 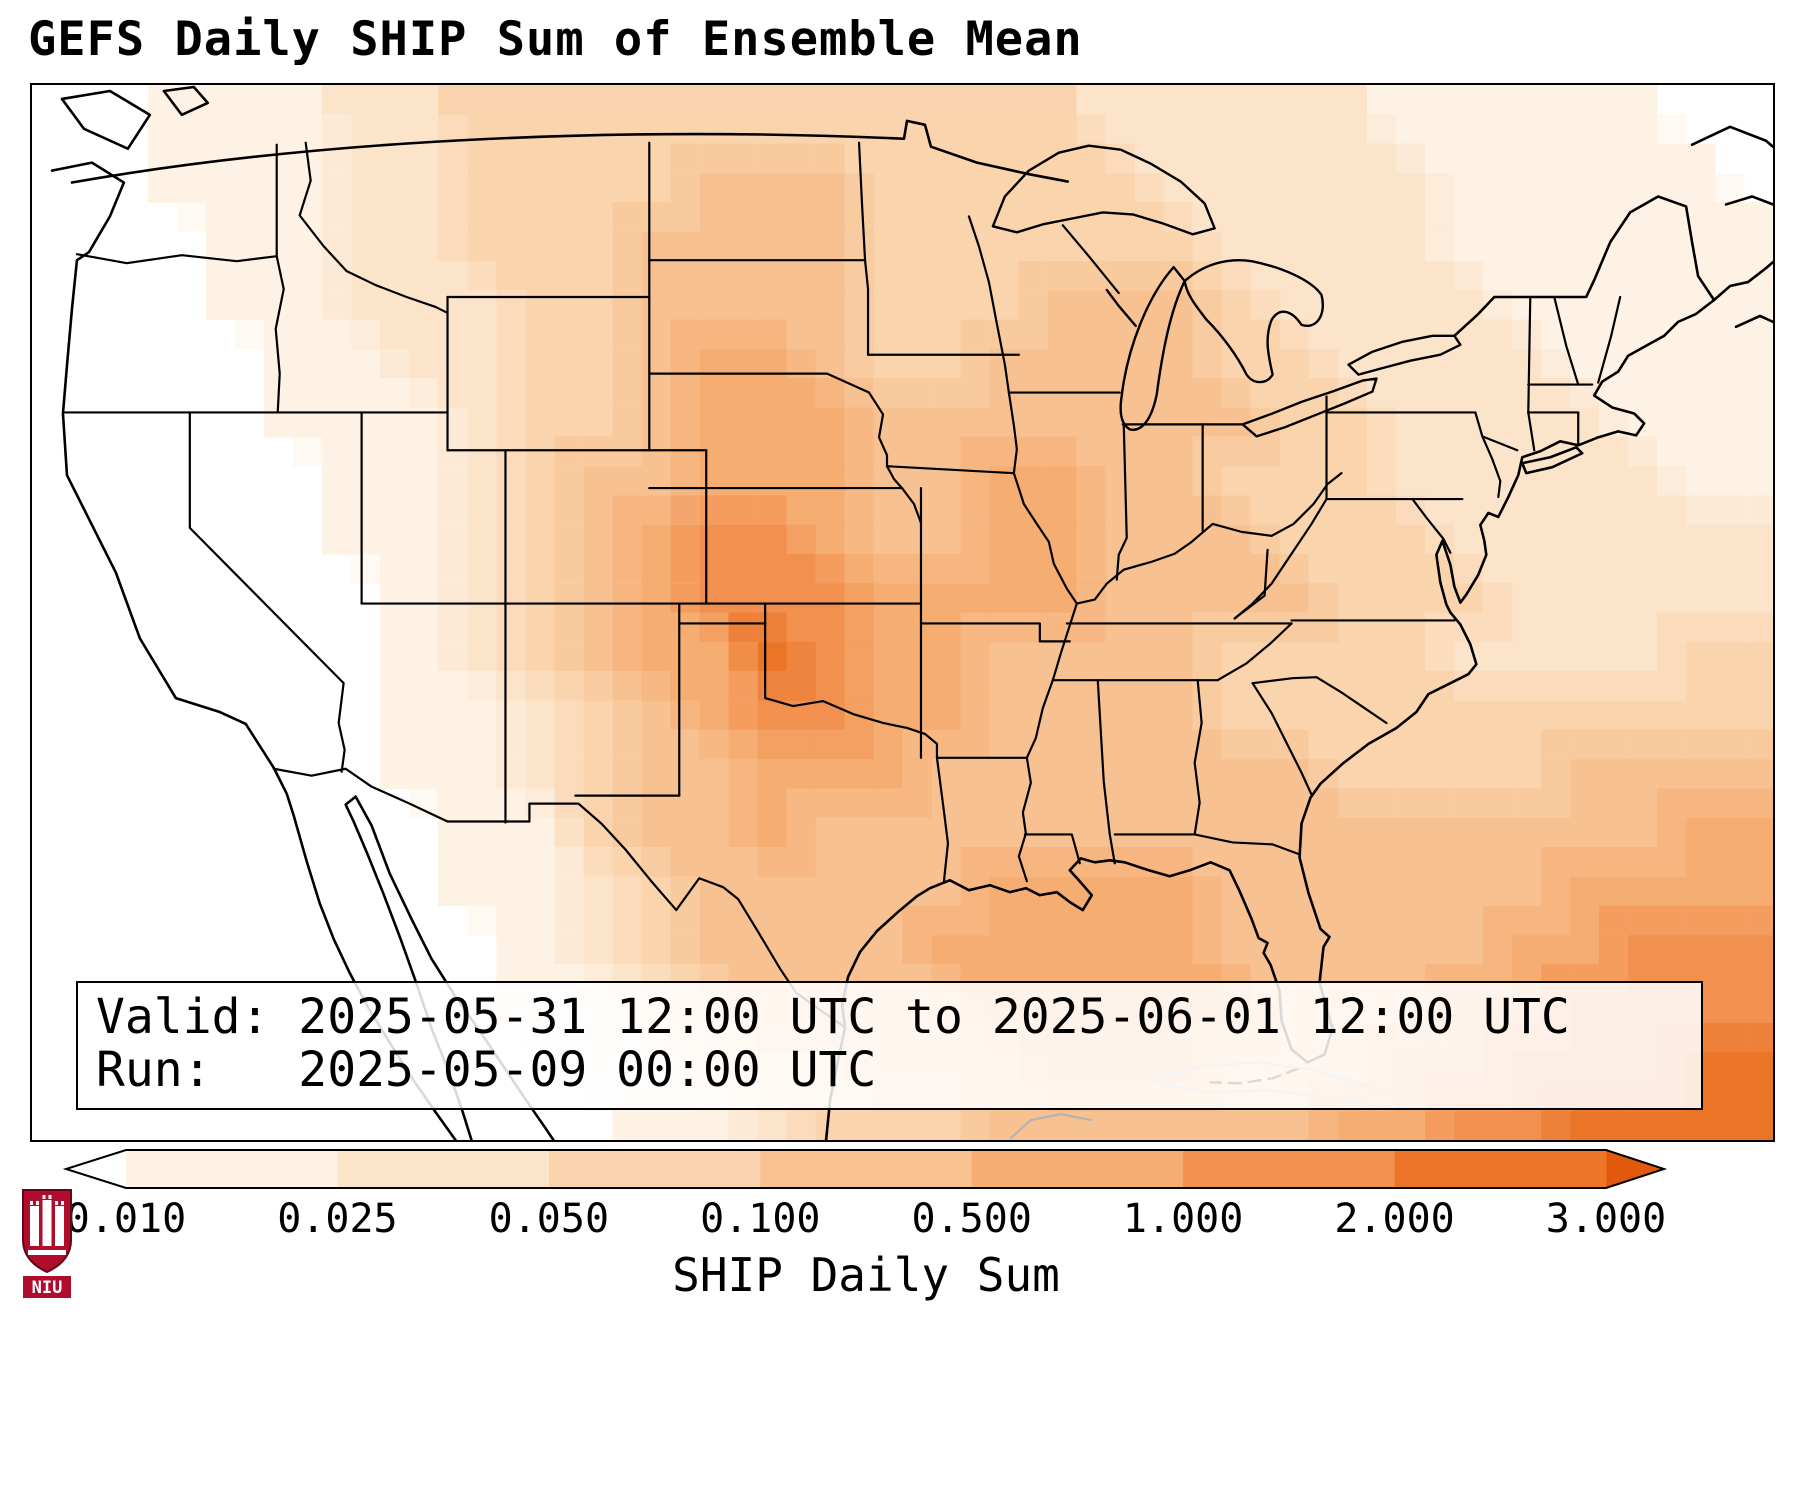 What do you see at coordinates (186, 101) in the screenshot?
I see `nw-island-outline` at bounding box center [186, 101].